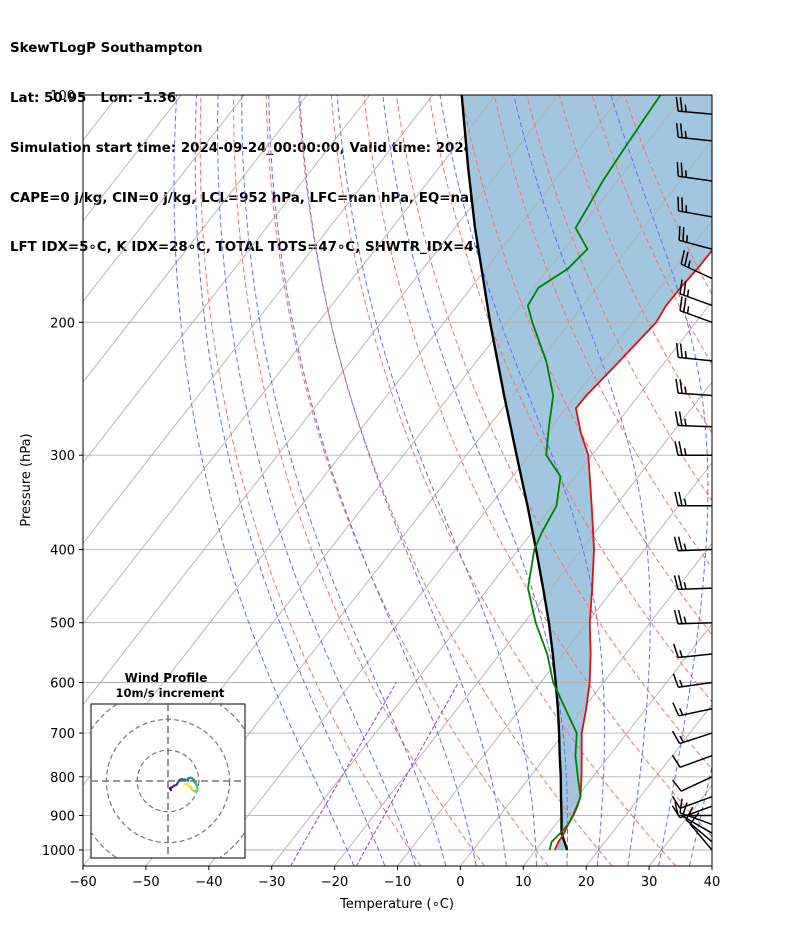 Image resolution: width=794 pixels, height=937 pixels. Describe the element at coordinates (183, 784) in the screenshot. I see `hodograph-trace` at that location.